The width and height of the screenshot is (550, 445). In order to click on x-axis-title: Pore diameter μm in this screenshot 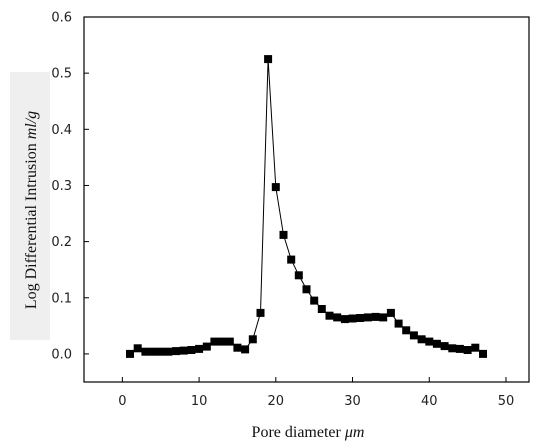, I will do `click(308, 432)`.